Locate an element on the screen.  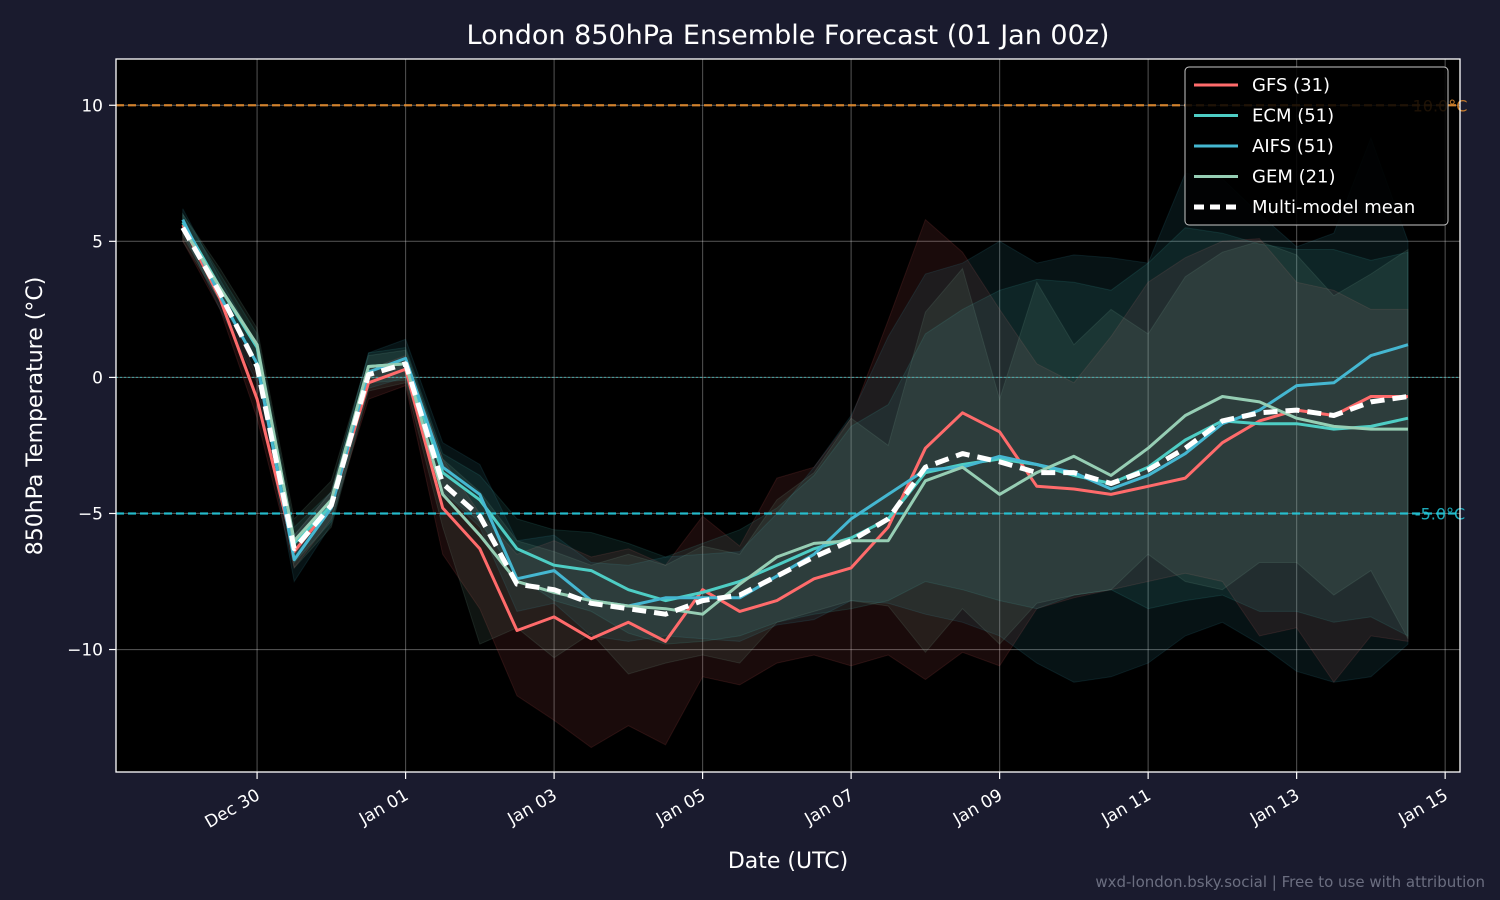
y-axis-label: 850hPa Temperature (°C) is located at coordinates (35, 416).